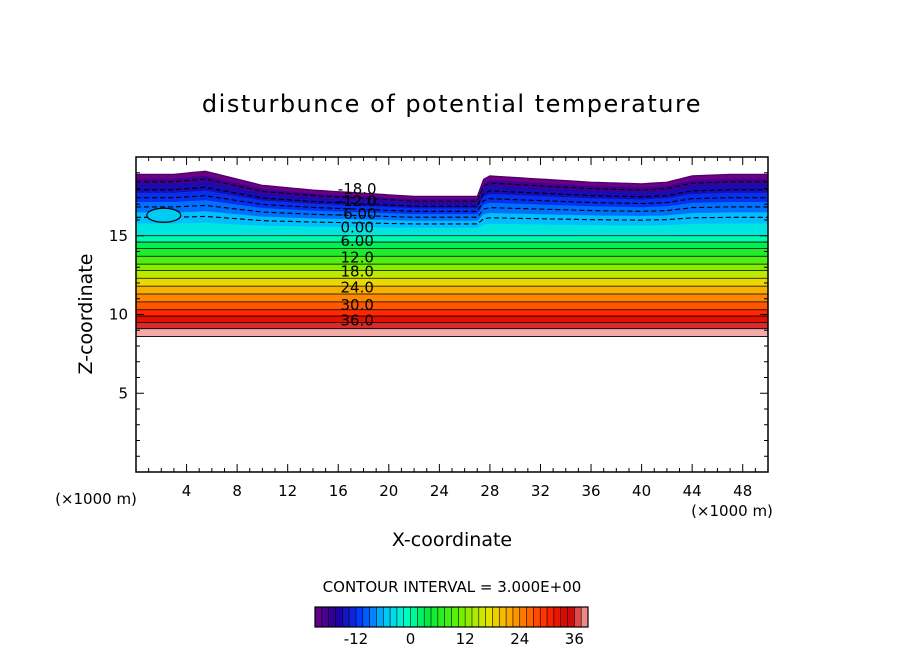 Image resolution: width=904 pixels, height=654 pixels. Describe the element at coordinates (164, 215) in the screenshot. I see `closed-contour` at that location.